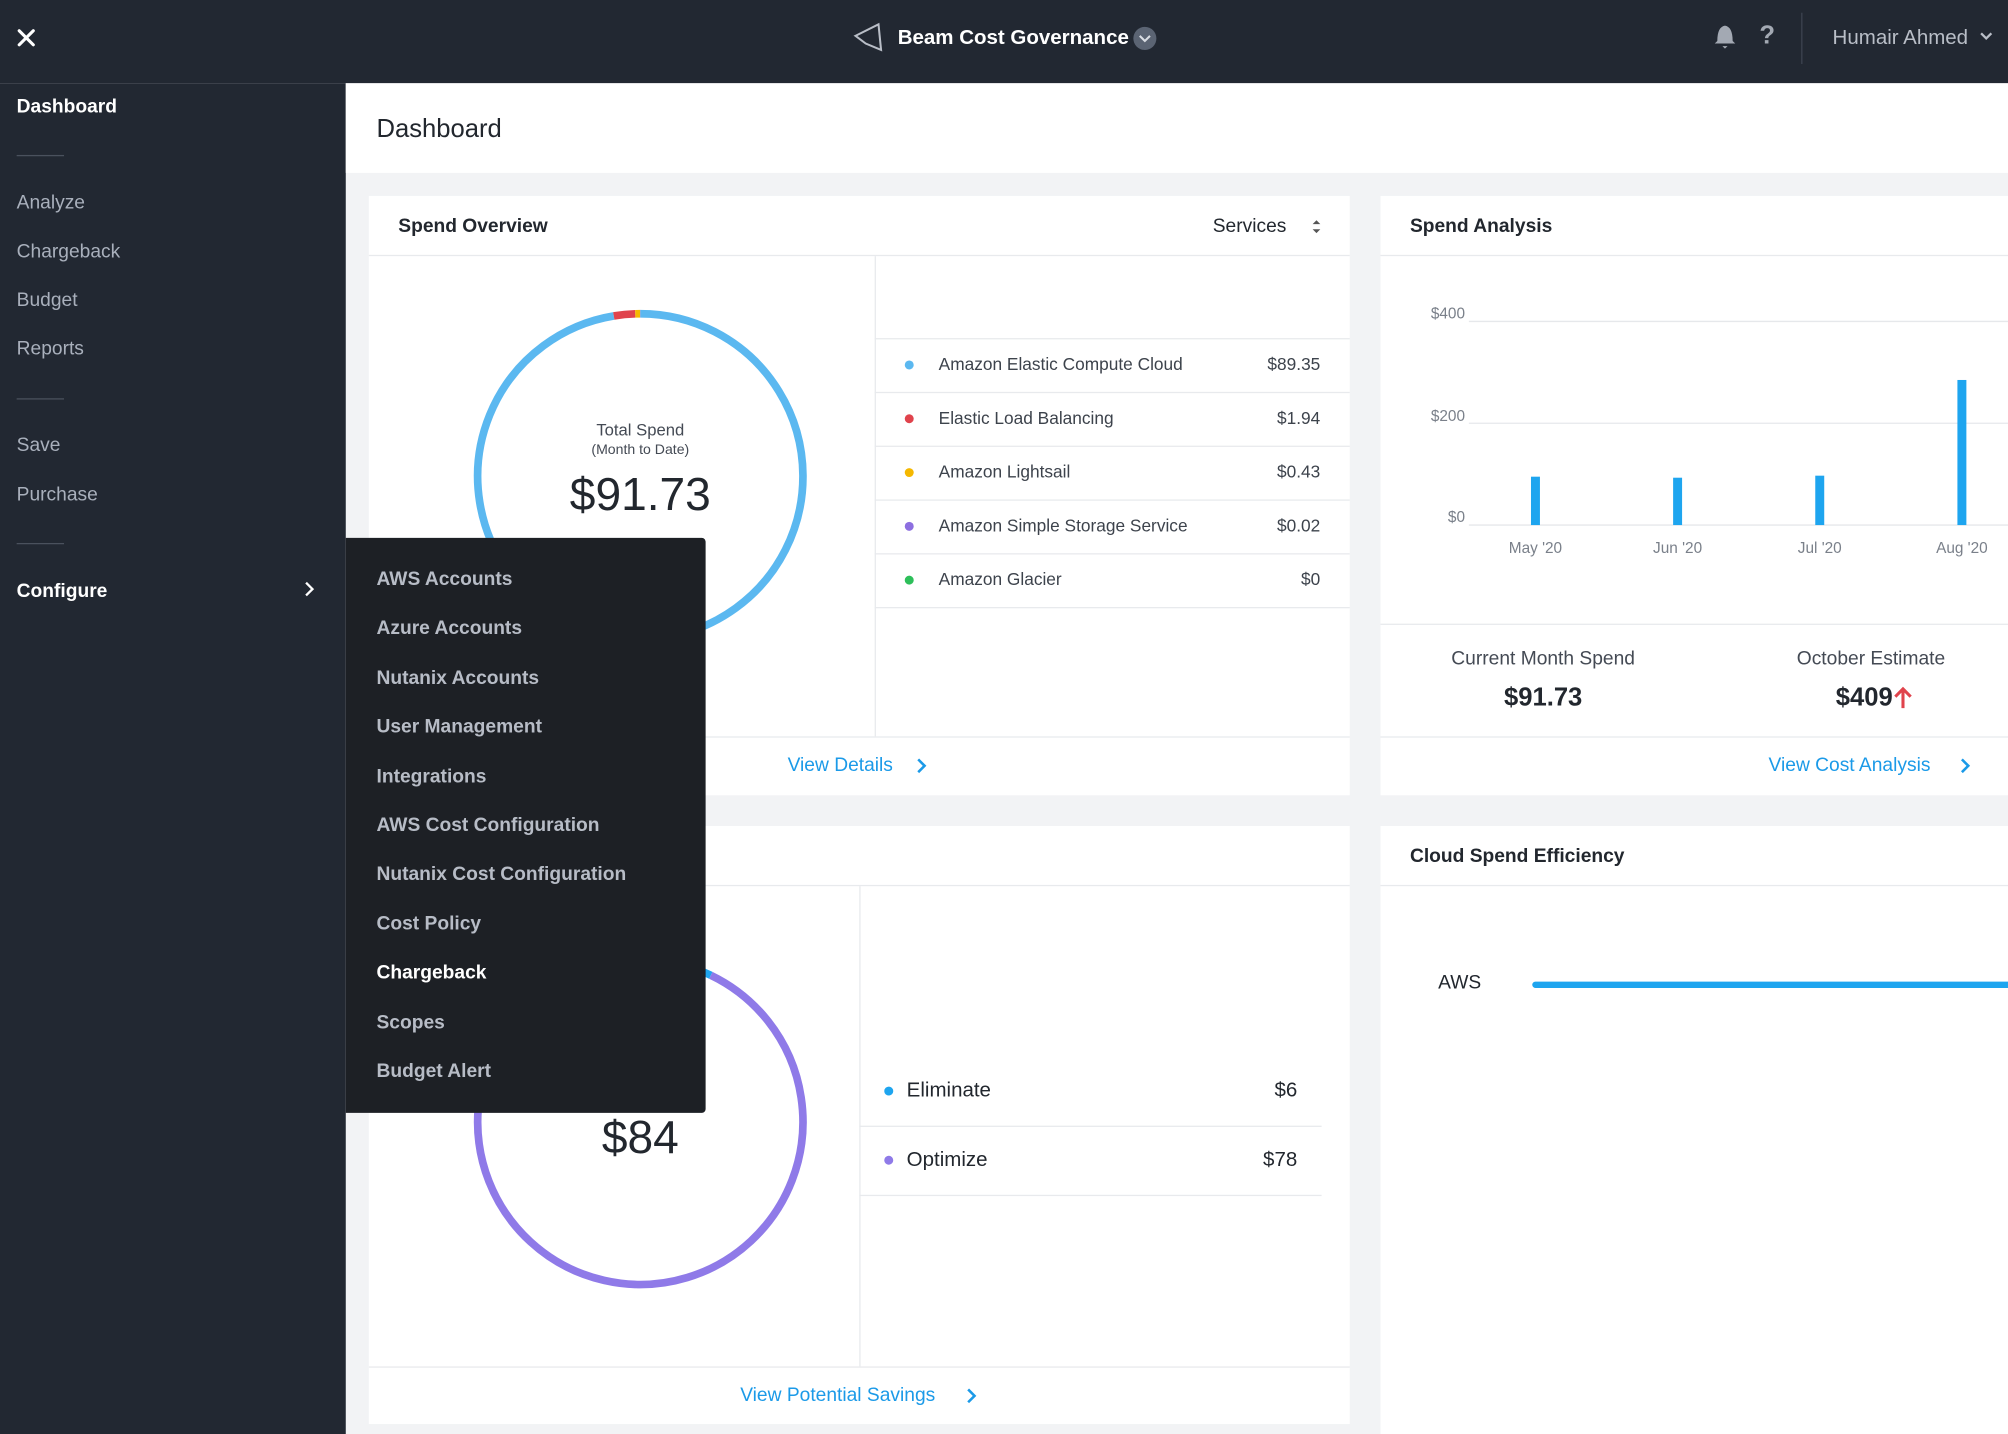  What do you see at coordinates (868, 37) in the screenshot?
I see `logo-icon` at bounding box center [868, 37].